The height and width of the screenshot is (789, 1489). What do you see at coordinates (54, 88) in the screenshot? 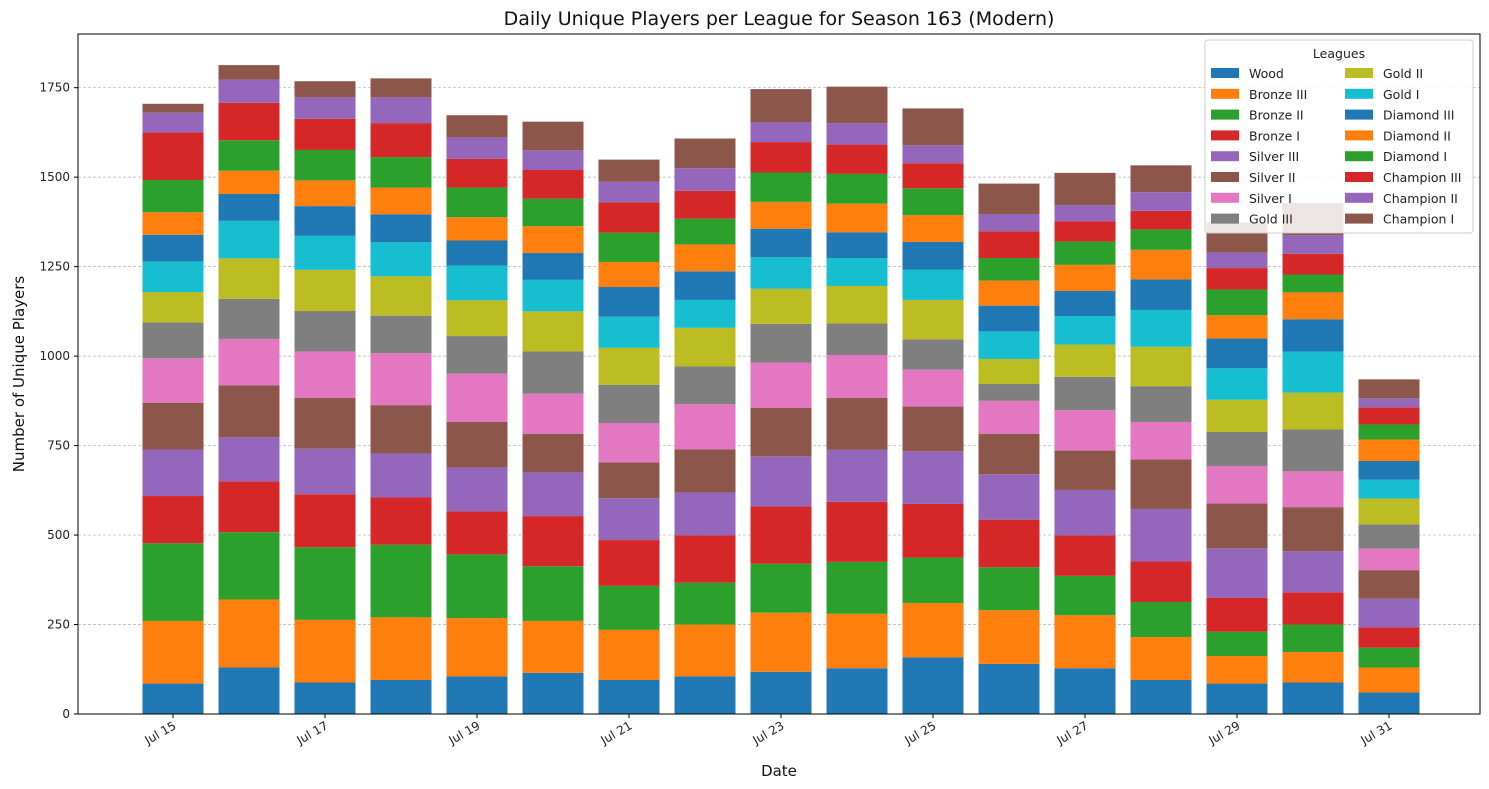
I see `y-tick-label: 1750` at bounding box center [54, 88].